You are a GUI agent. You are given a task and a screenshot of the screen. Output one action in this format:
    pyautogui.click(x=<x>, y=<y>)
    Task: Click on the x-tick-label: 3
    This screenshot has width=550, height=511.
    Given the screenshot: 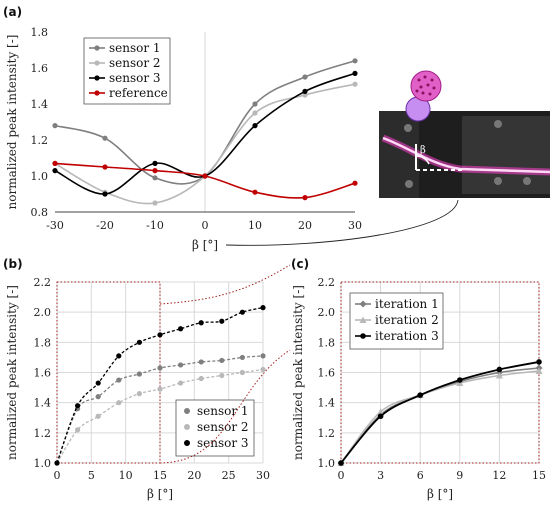 What is the action you would take?
    pyautogui.click(x=380, y=475)
    